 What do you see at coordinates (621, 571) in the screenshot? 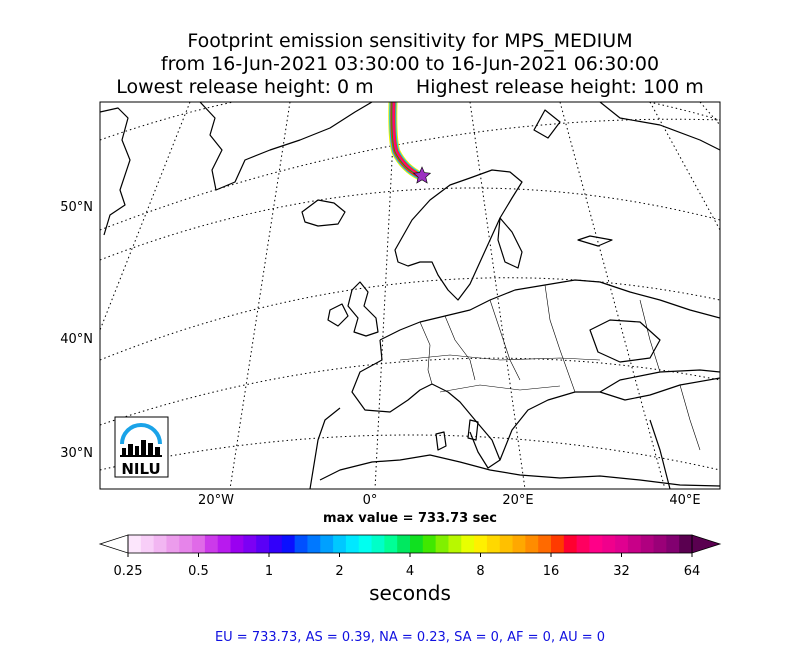
I see `colorbar-tick-label: 32` at bounding box center [621, 571].